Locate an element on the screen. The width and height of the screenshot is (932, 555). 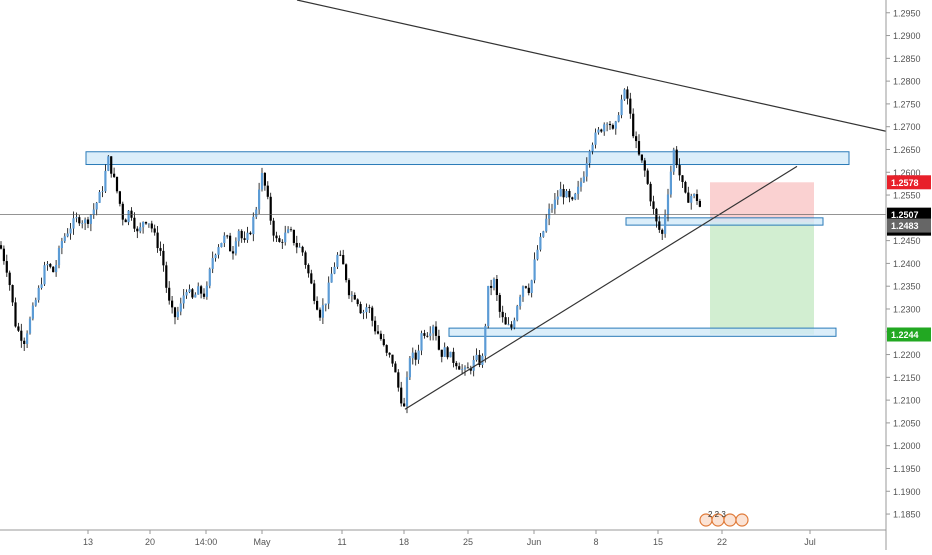
x-tick-label: 20 is located at coordinates (150, 542).